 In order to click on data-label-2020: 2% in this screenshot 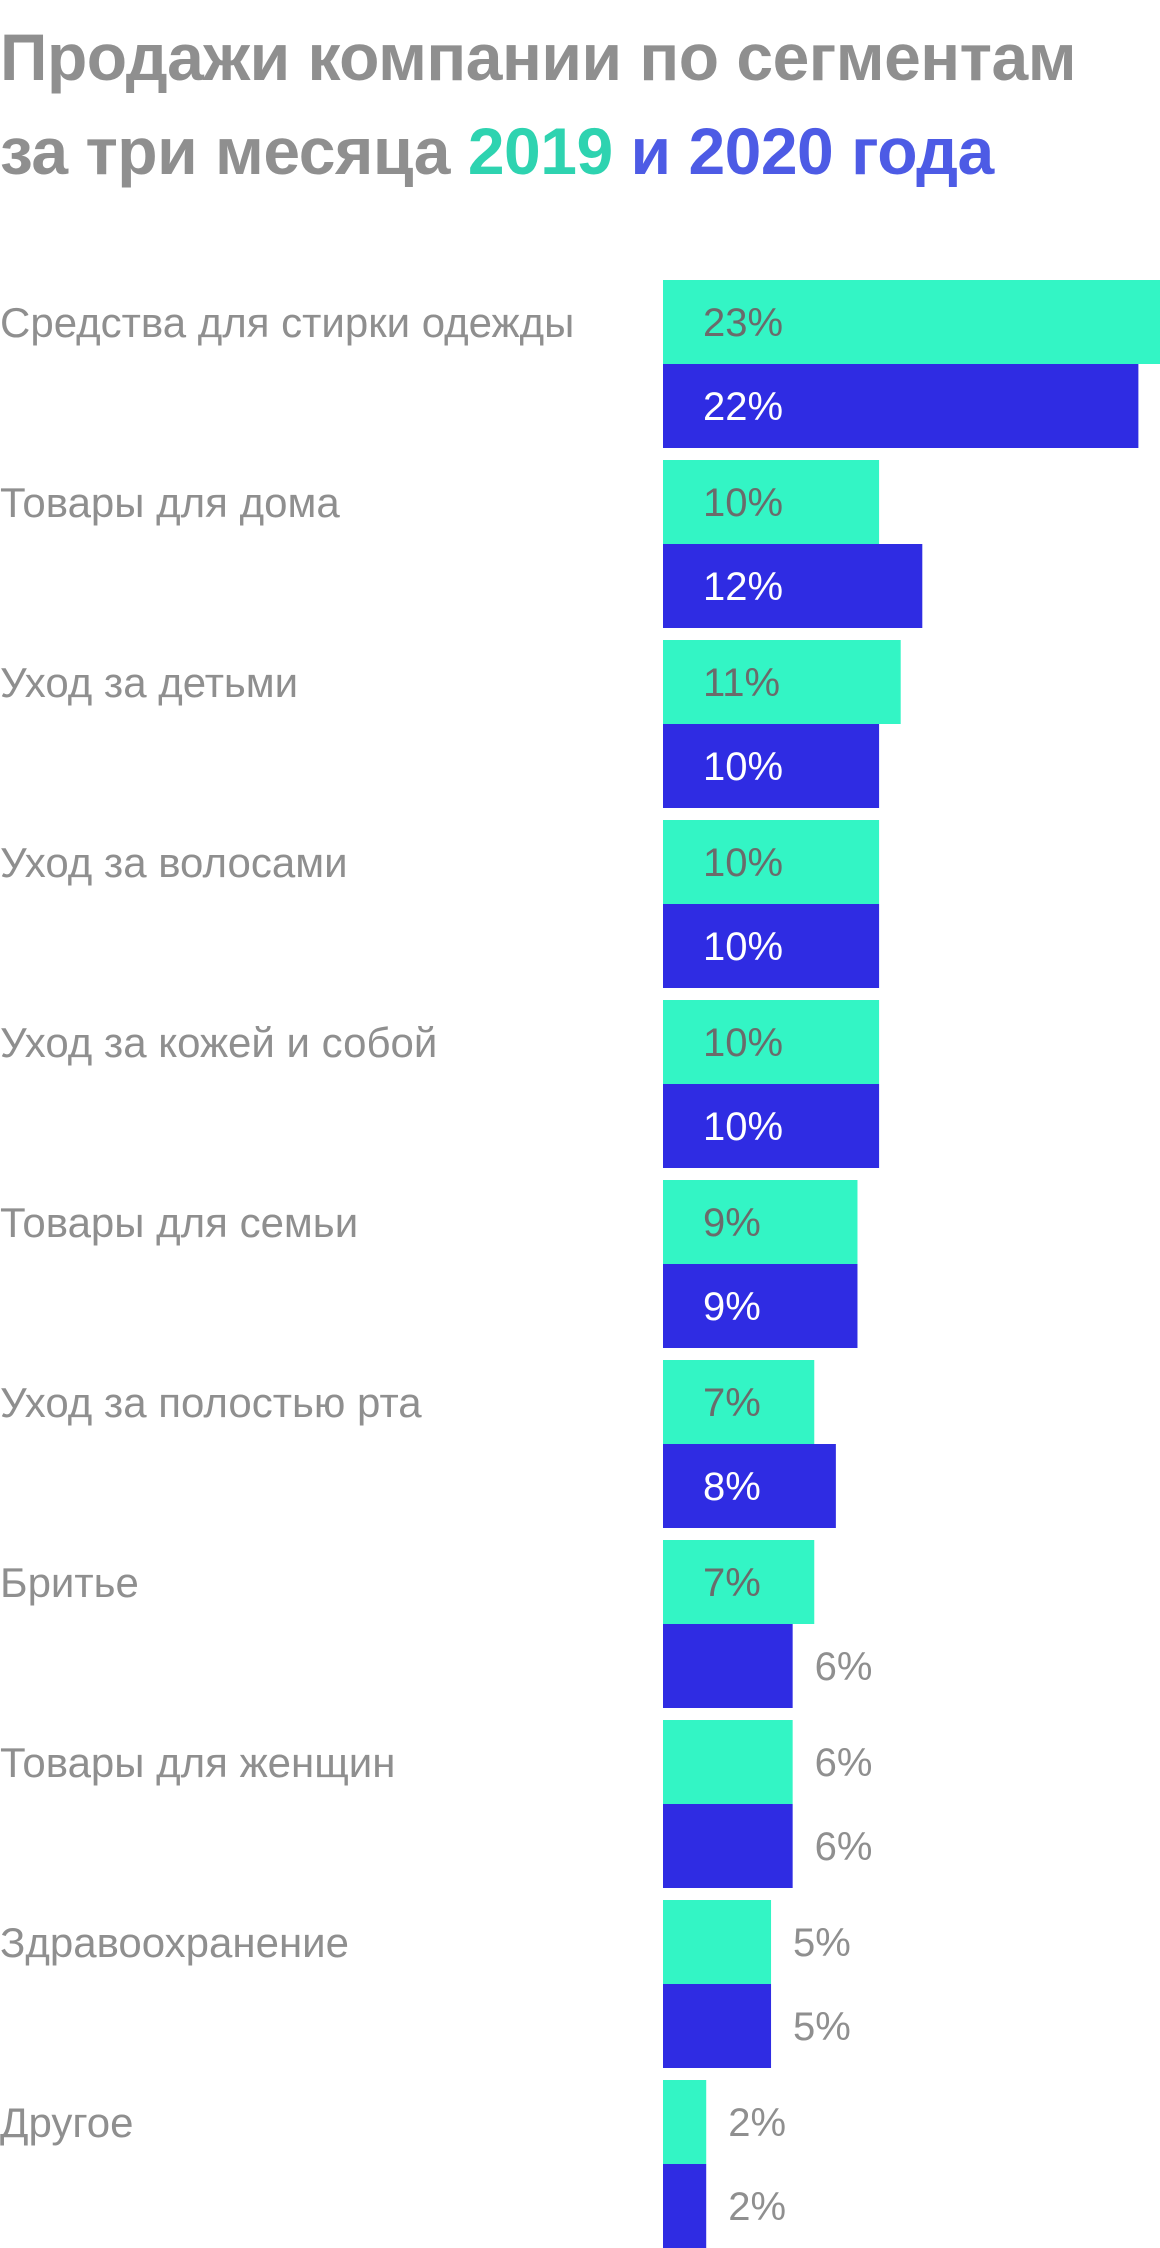, I will do `click(757, 2207)`.